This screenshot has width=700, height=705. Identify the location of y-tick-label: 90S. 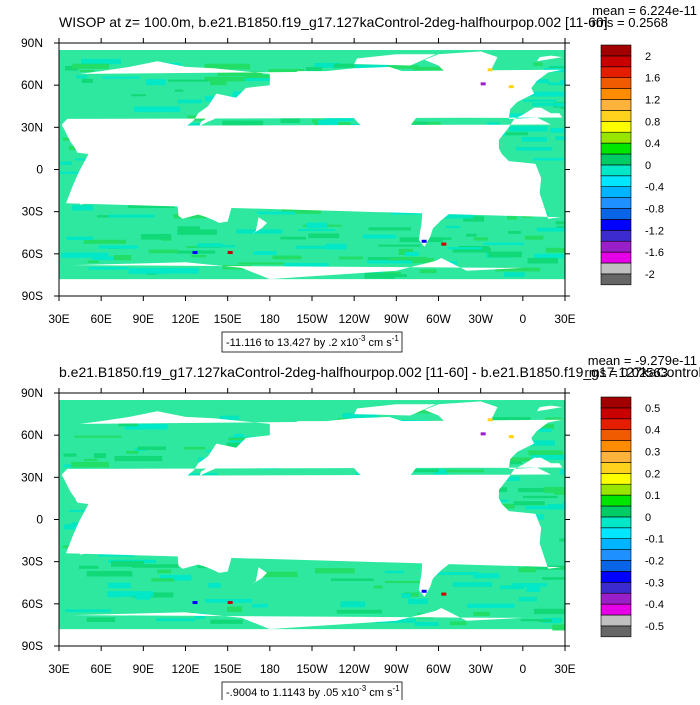
(32, 296).